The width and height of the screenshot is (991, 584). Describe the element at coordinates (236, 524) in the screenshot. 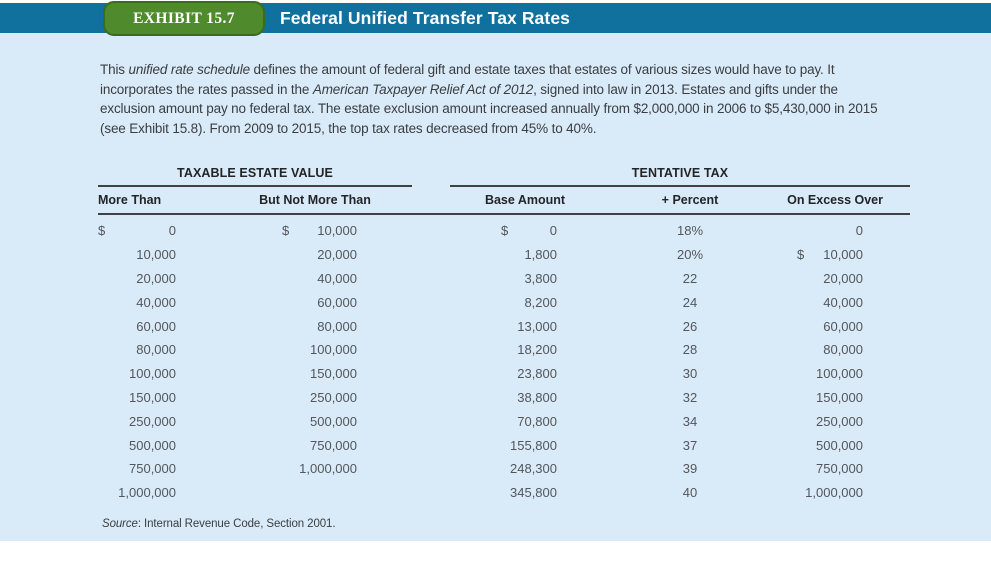

I see `source-text: : Internal Revenue Code, Section 2001.` at that location.